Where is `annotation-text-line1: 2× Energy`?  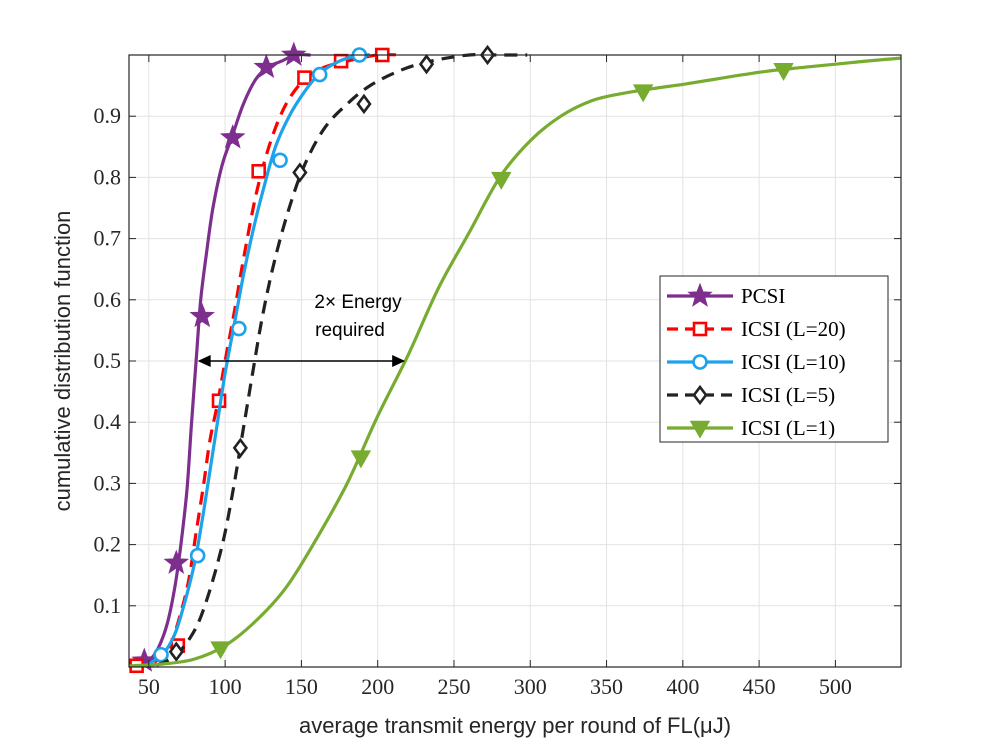 annotation-text-line1: 2× Energy is located at coordinates (358, 302).